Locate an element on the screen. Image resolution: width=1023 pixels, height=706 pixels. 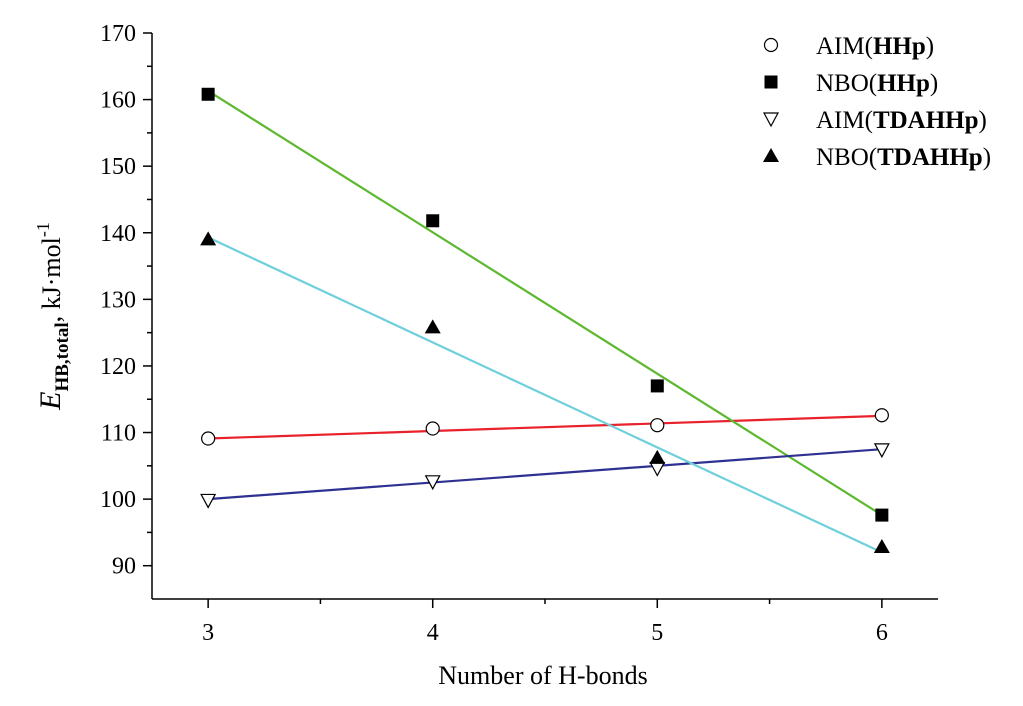
y-axis-title-subscript: HB,total is located at coordinates (62, 356).